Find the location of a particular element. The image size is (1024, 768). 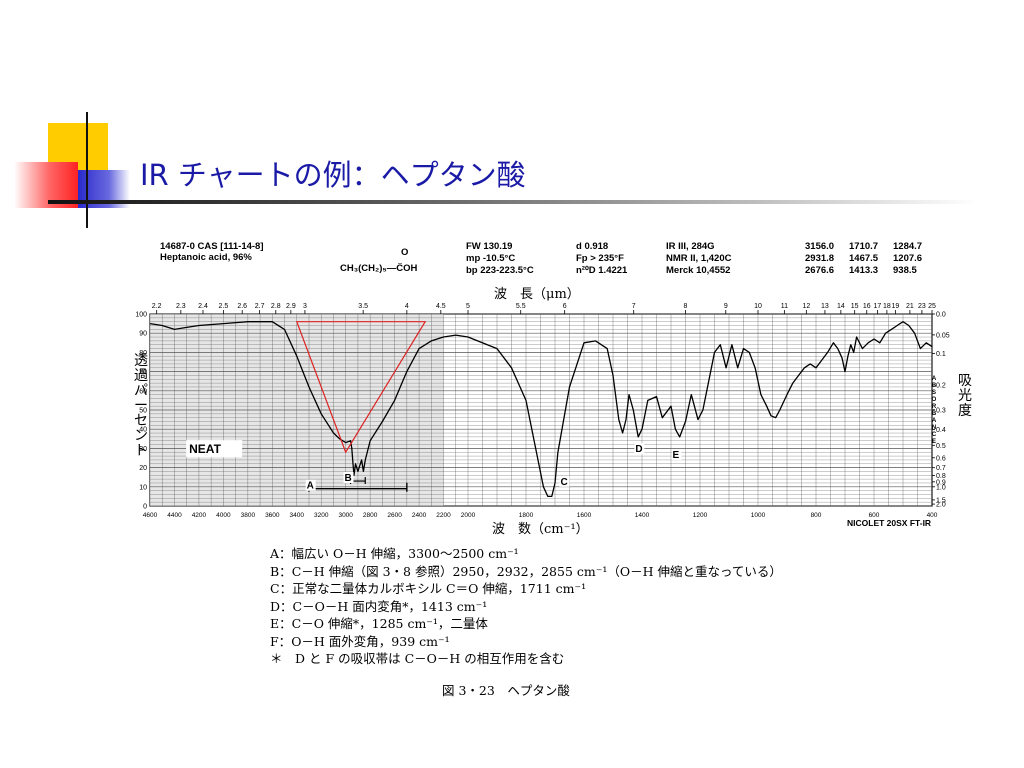

y2-tick-label: 0.05 is located at coordinates (943, 335).